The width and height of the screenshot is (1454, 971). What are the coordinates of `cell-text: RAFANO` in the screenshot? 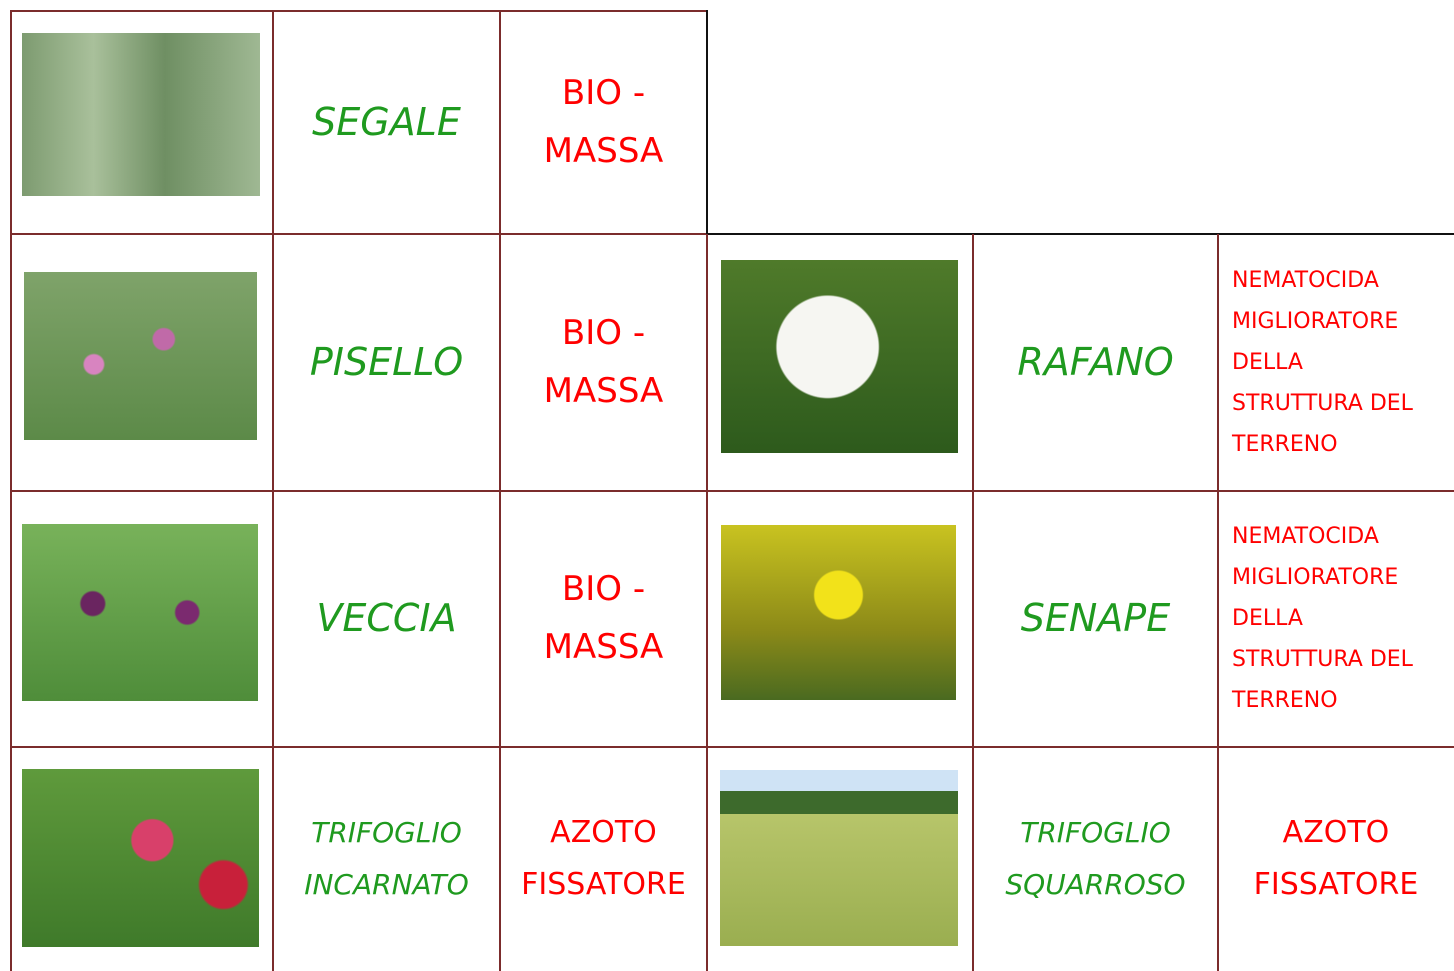 It's located at (1095, 362).